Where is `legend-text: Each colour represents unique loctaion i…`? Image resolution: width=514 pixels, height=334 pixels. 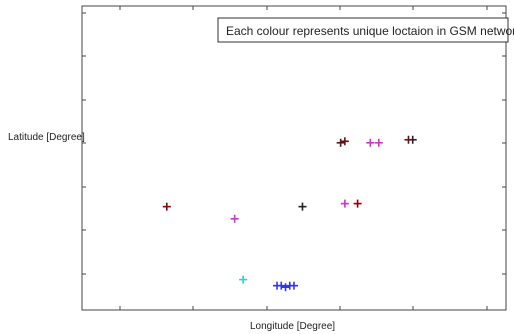
legend-text: Each colour represents unique loctaion i… is located at coordinates (370, 31).